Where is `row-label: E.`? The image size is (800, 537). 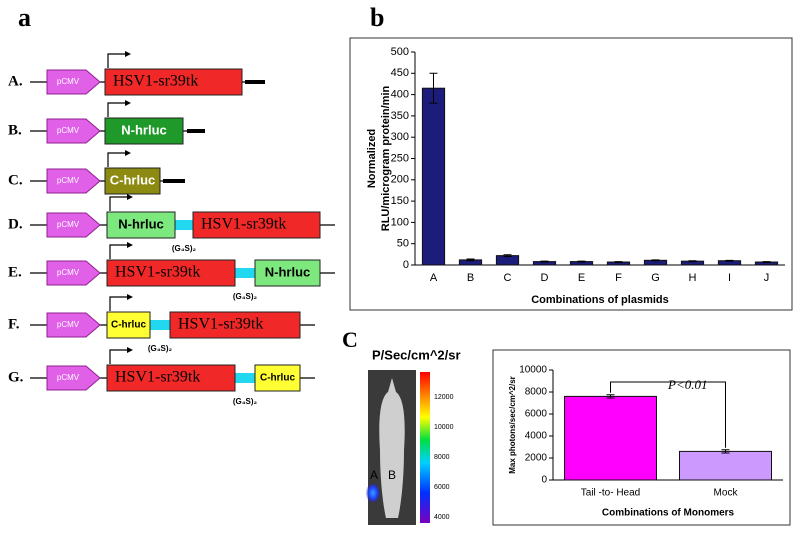 row-label: E. is located at coordinates (15, 272).